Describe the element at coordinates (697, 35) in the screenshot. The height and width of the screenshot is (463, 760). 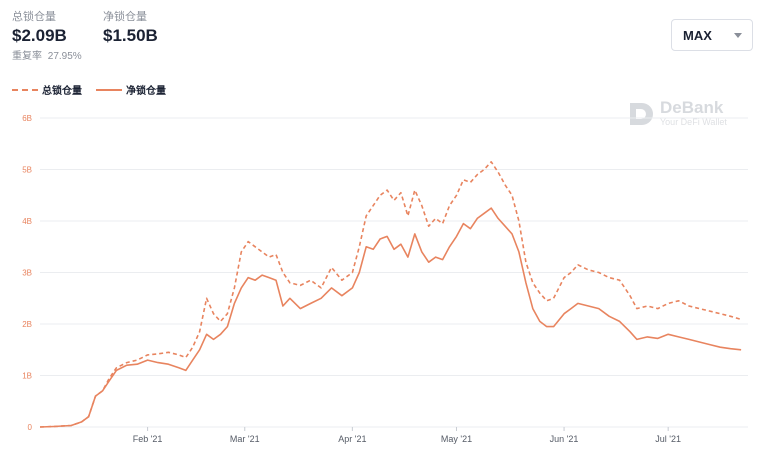
I see `time-range-value: MAX` at that location.